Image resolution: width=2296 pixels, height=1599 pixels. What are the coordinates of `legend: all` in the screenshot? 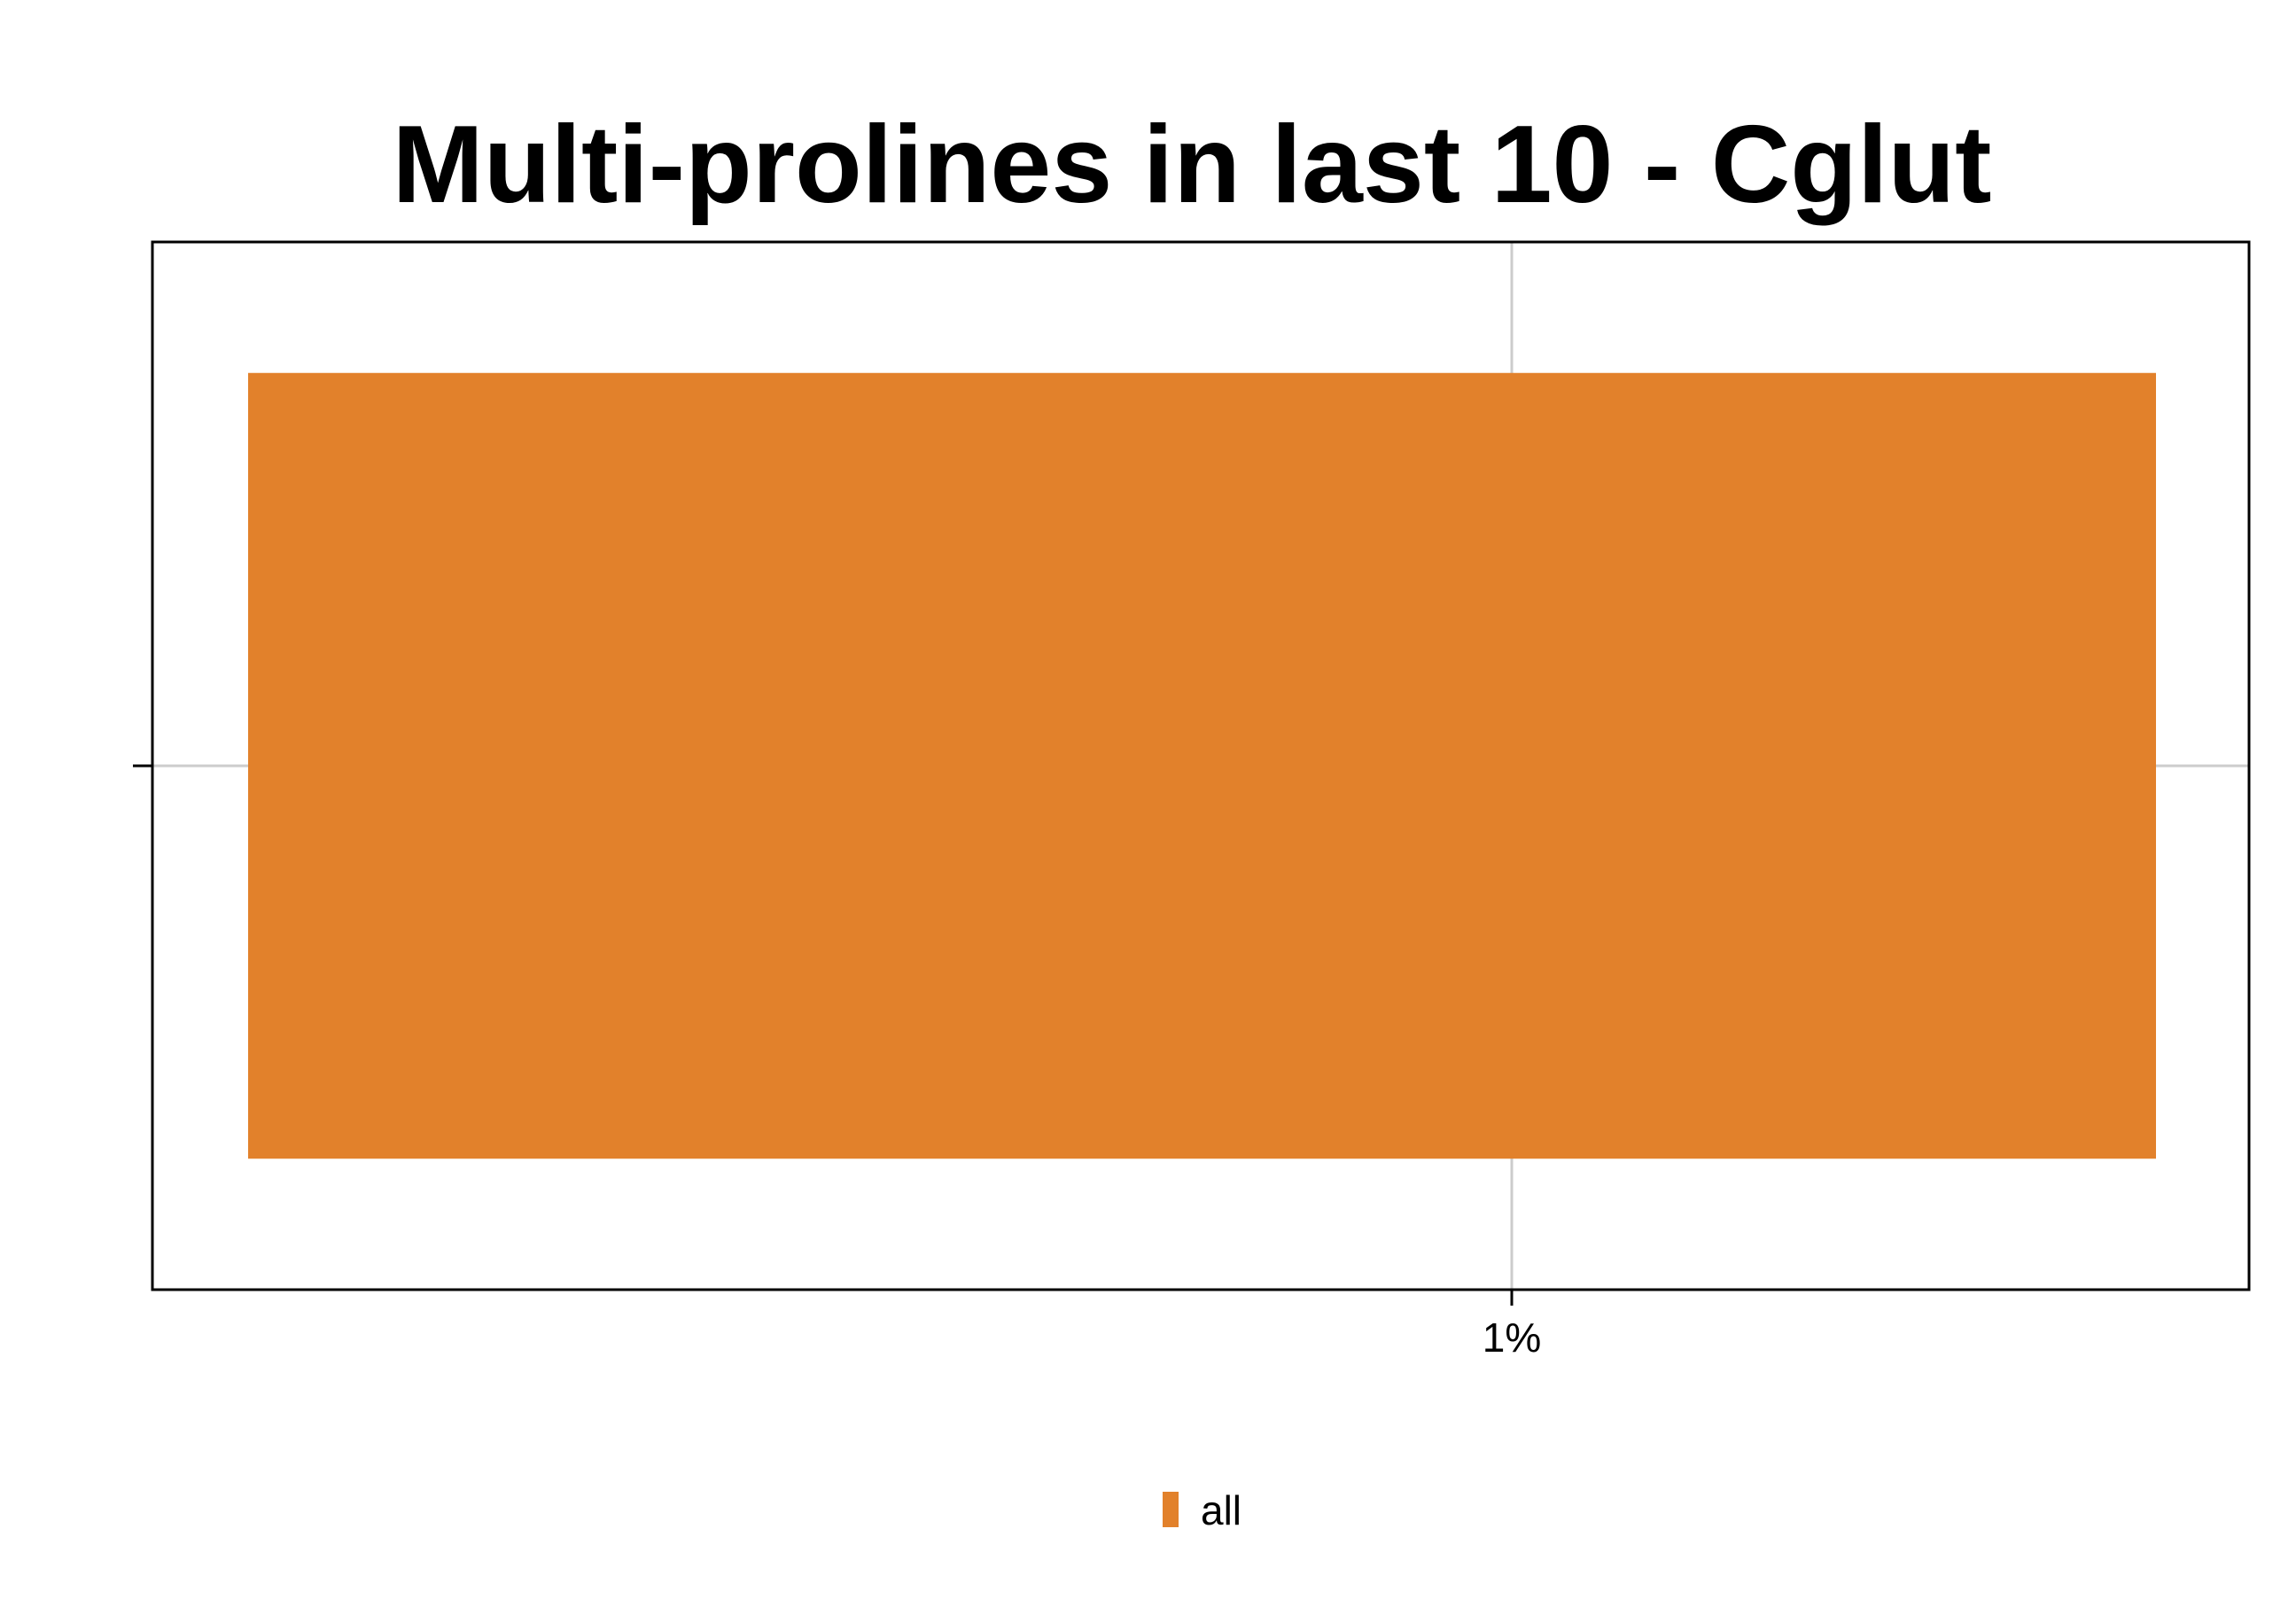 It's located at (1202, 1510).